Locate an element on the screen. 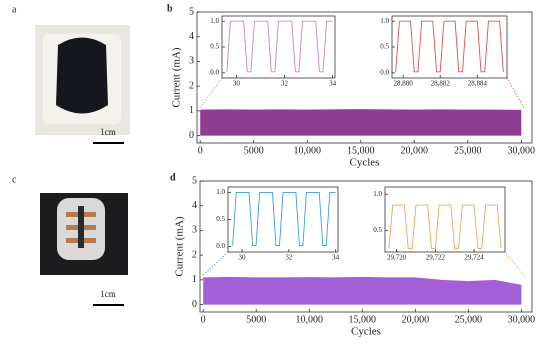  photo-c is located at coordinates (84, 249).